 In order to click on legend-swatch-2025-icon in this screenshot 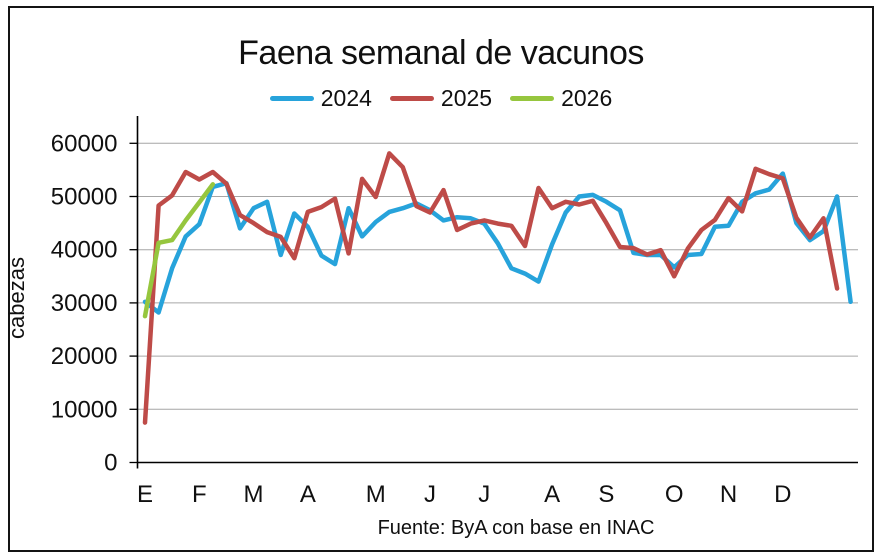, I will do `click(411, 98)`.